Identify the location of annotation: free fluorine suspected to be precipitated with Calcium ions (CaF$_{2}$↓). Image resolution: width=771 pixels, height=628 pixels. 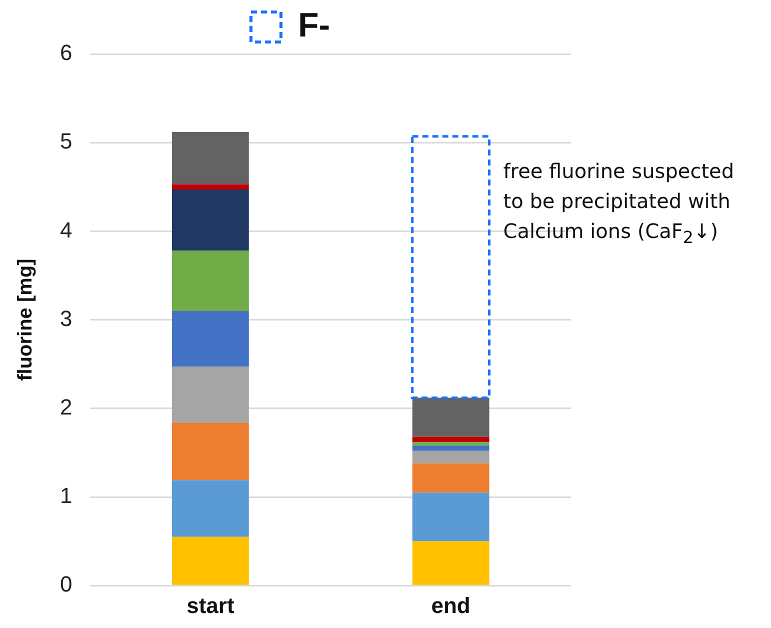
(619, 204).